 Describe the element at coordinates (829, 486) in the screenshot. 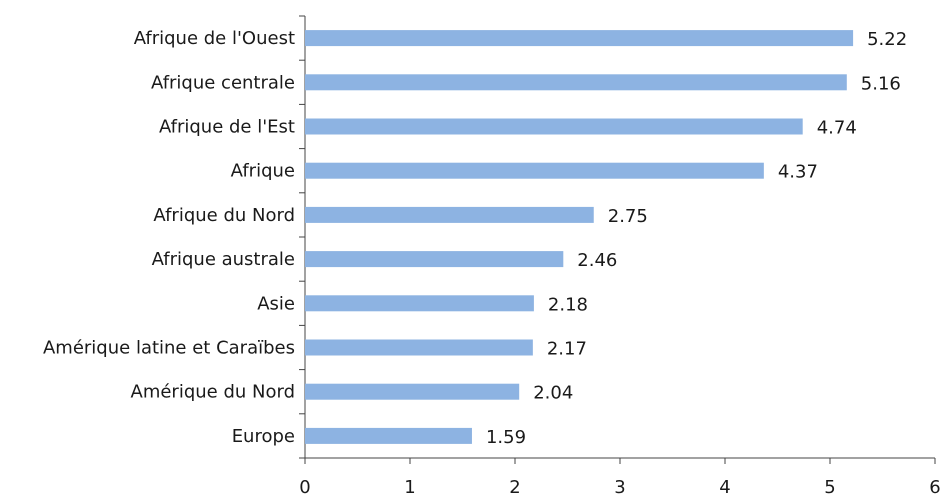

I see `x-tick-label: 5` at that location.